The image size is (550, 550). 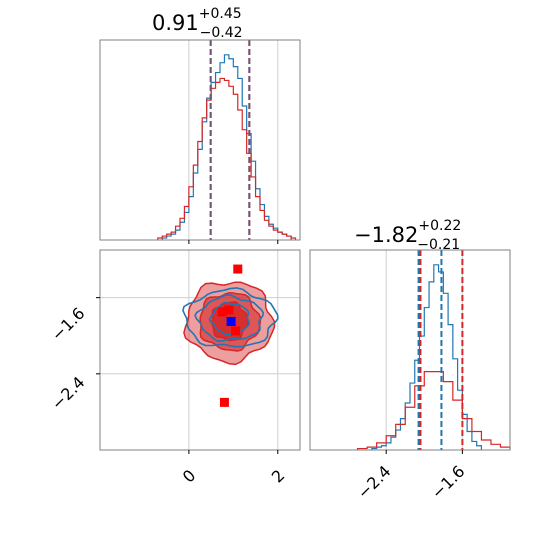 I want to click on marginal-2-histograms, so click(x=434, y=357).